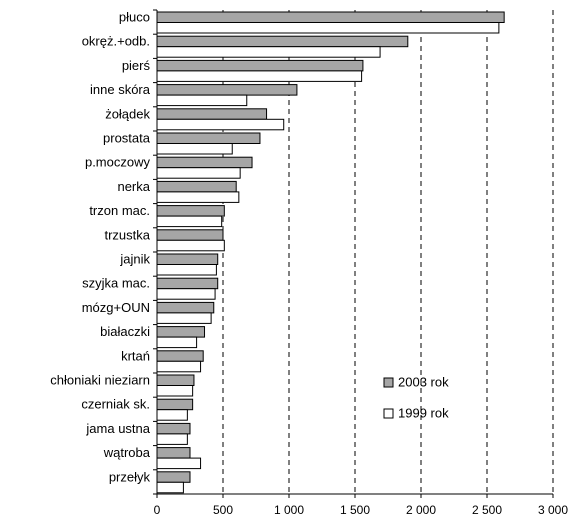 Image resolution: width=584 pixels, height=520 pixels. What do you see at coordinates (423, 412) in the screenshot?
I see `legend-label: 1999 rok` at bounding box center [423, 412].